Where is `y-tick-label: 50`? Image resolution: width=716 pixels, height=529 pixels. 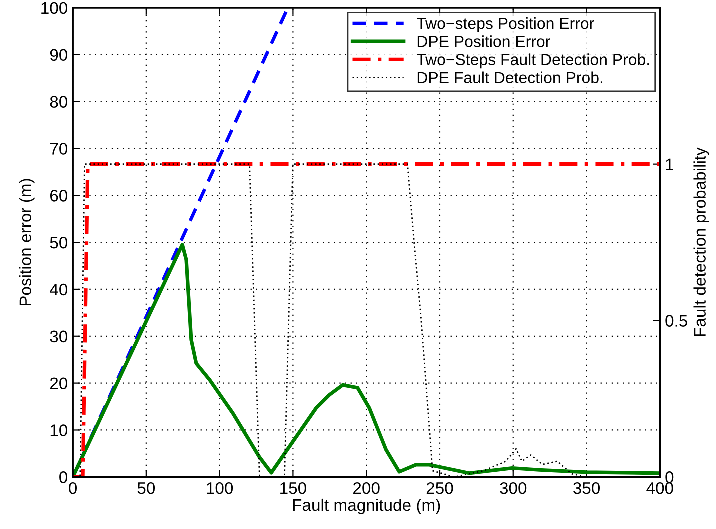
y-tick-label: 50 is located at coordinates (59, 242).